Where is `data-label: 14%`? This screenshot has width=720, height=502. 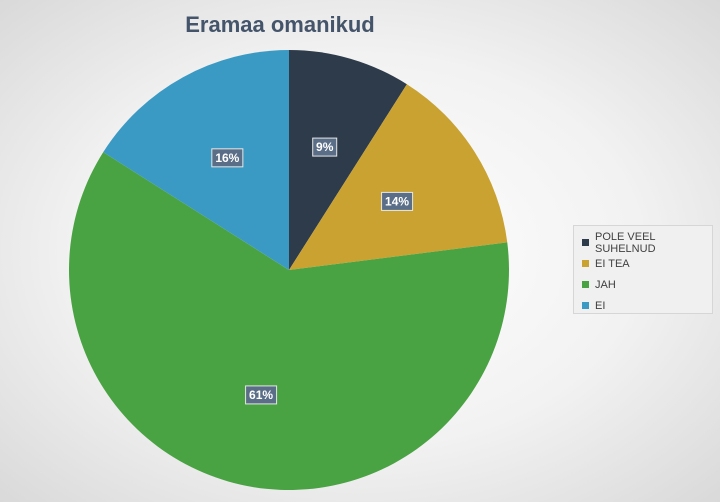
data-label: 14% is located at coordinates (397, 201).